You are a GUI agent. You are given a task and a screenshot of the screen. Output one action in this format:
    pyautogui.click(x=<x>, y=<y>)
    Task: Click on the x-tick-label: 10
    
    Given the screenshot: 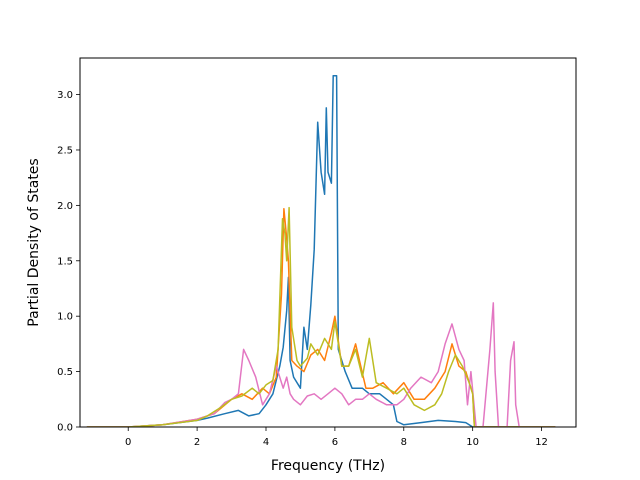 What is the action you would take?
    pyautogui.click(x=472, y=442)
    